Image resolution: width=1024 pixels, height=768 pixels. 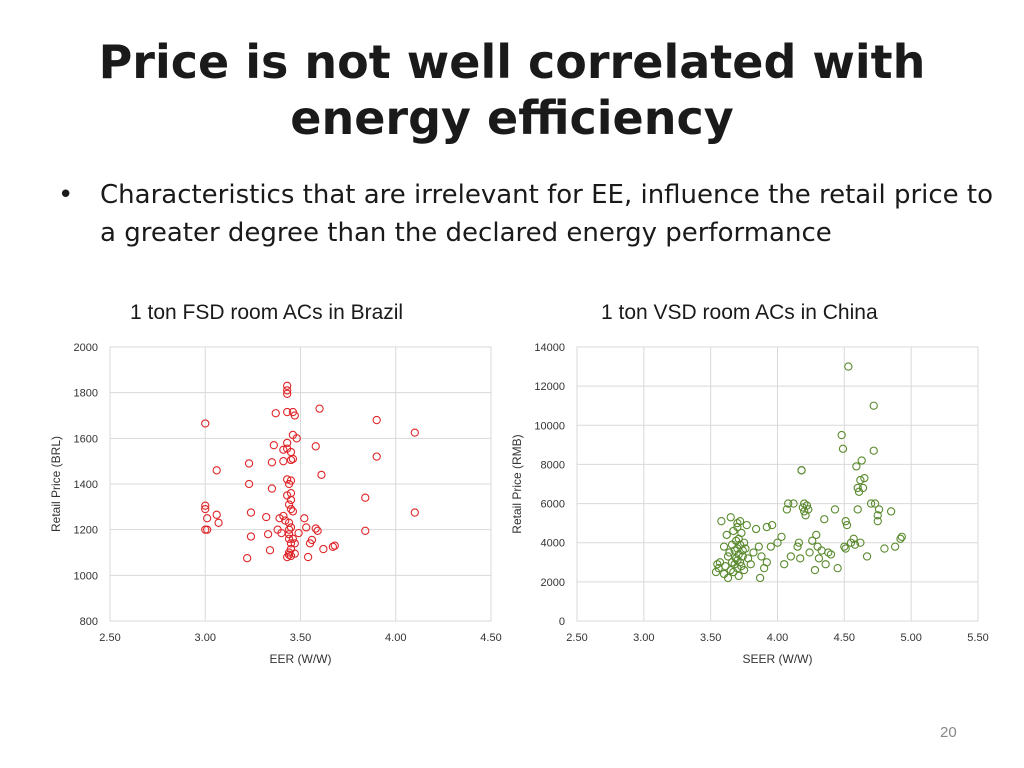 What do you see at coordinates (553, 583) in the screenshot?
I see `china-ytick-label: 2000` at bounding box center [553, 583].